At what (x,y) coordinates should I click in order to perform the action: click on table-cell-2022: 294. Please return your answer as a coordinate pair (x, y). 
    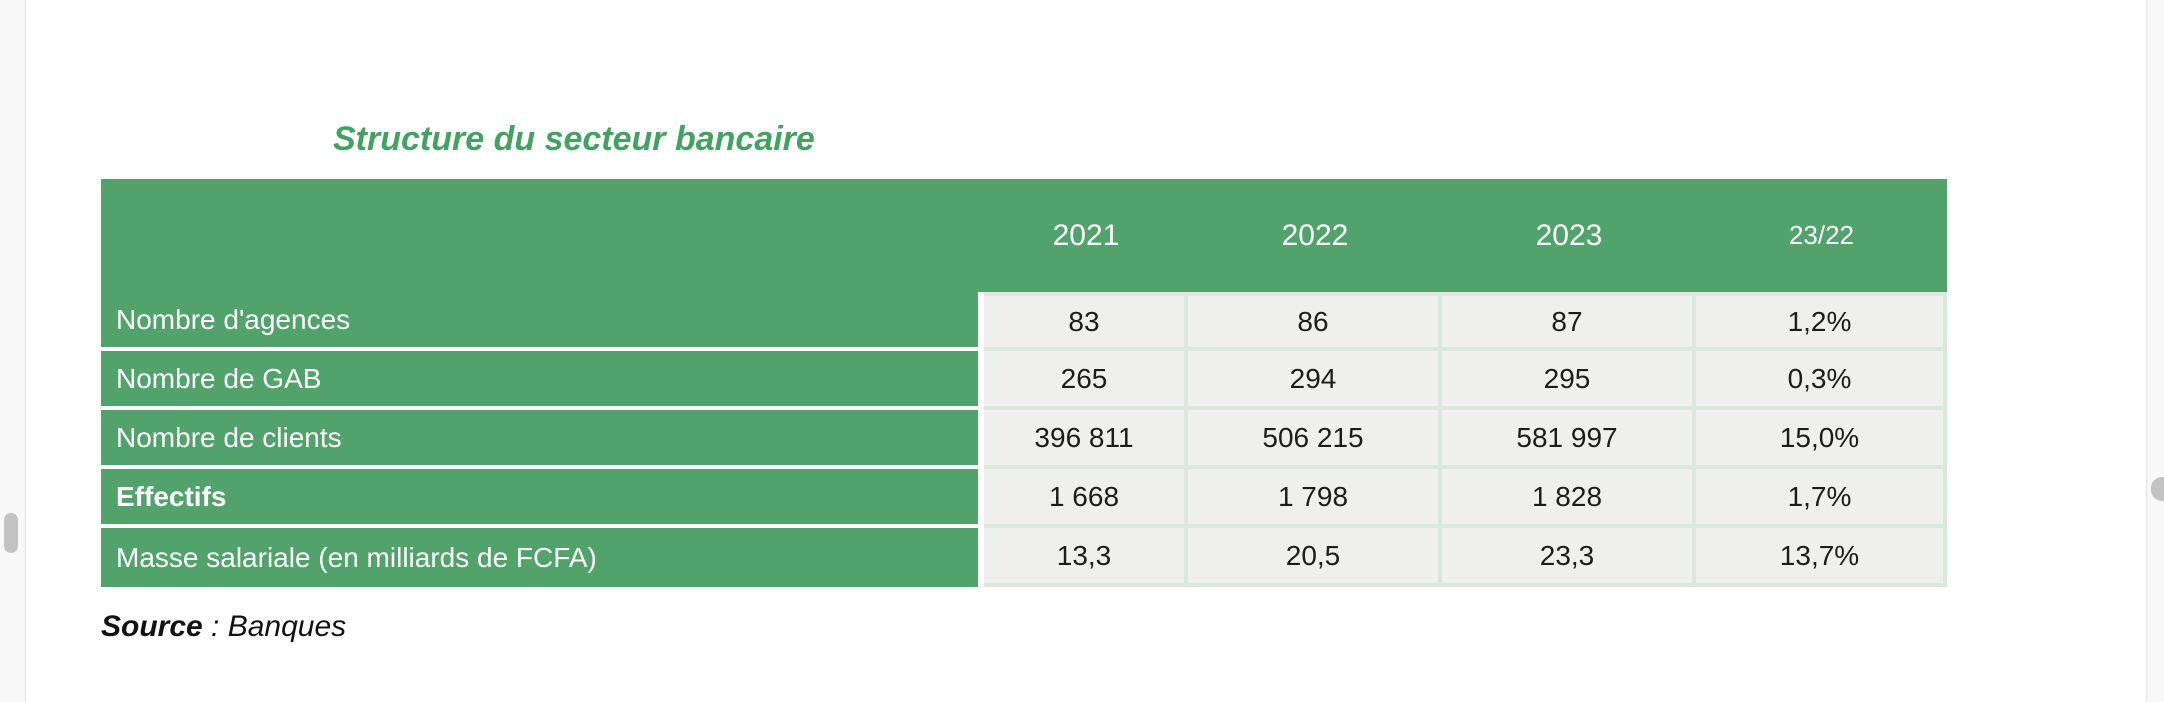
    Looking at the image, I should click on (1315, 380).